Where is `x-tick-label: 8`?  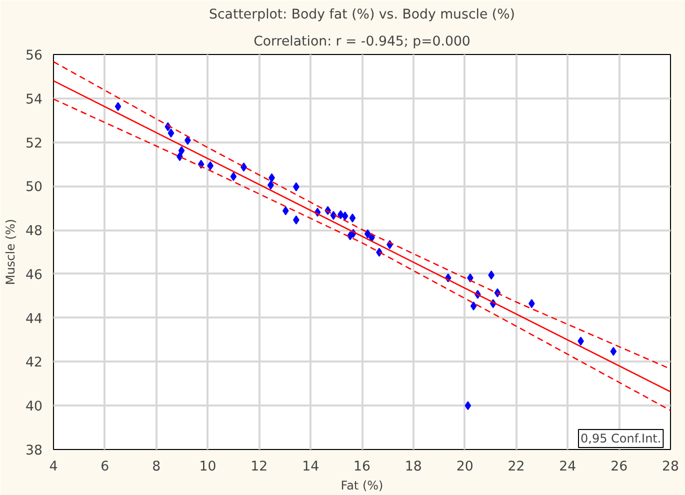 x-tick-label: 8 is located at coordinates (156, 467).